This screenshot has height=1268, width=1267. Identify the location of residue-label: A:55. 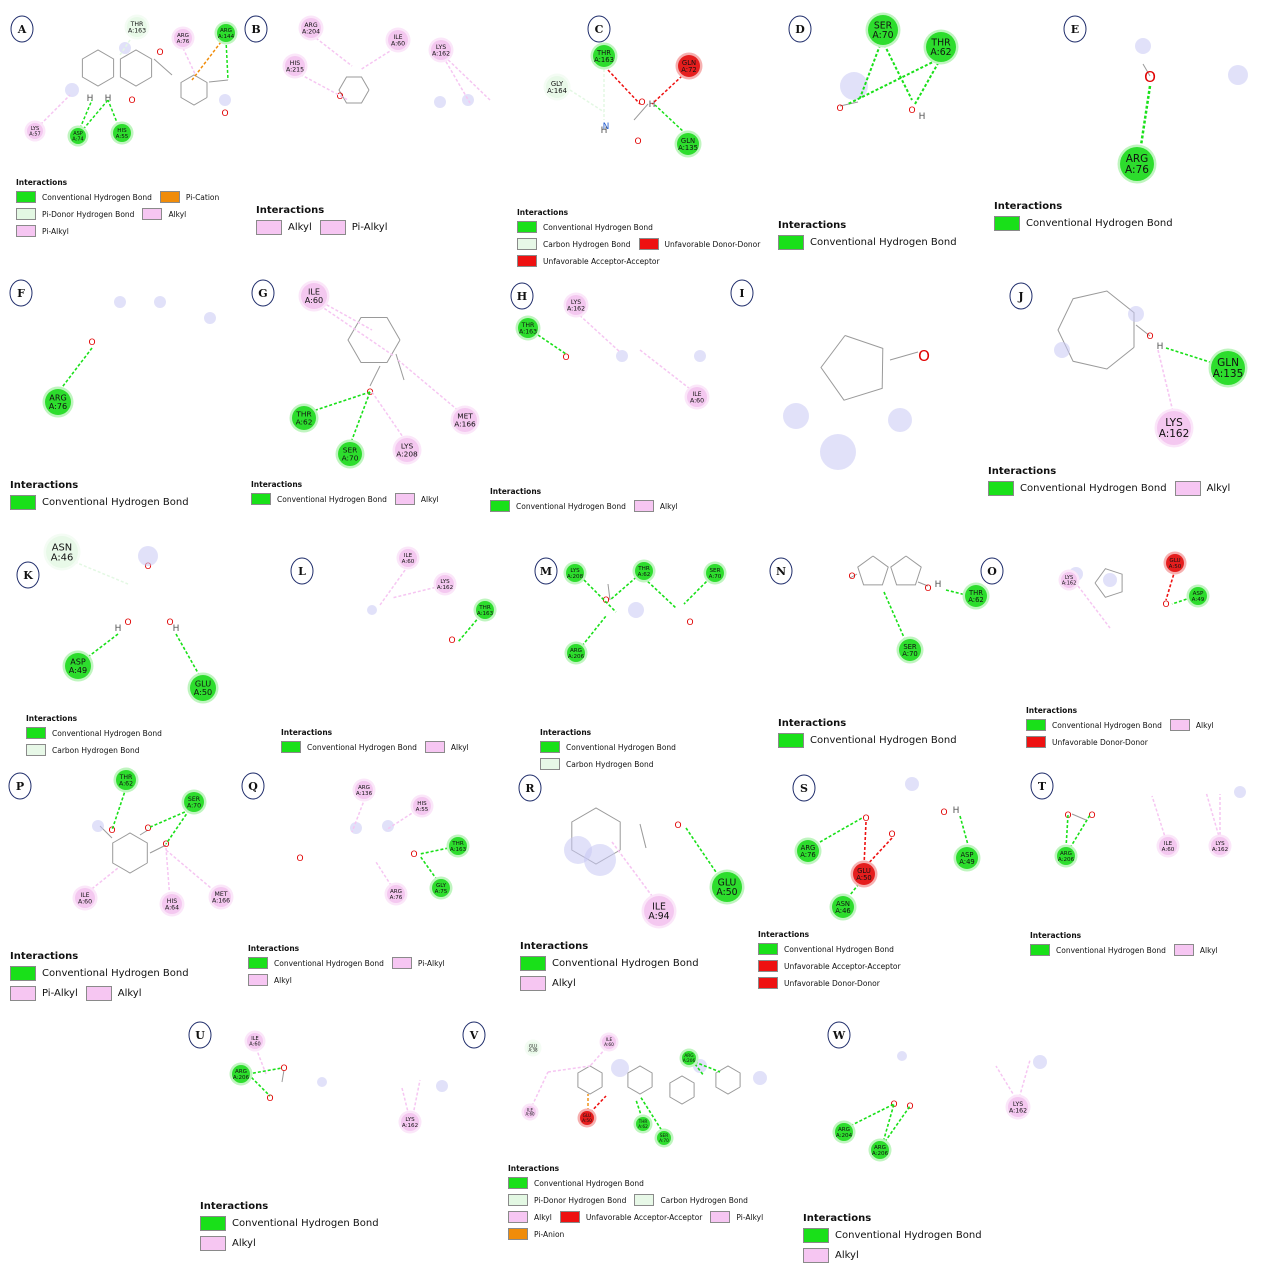
(122, 137).